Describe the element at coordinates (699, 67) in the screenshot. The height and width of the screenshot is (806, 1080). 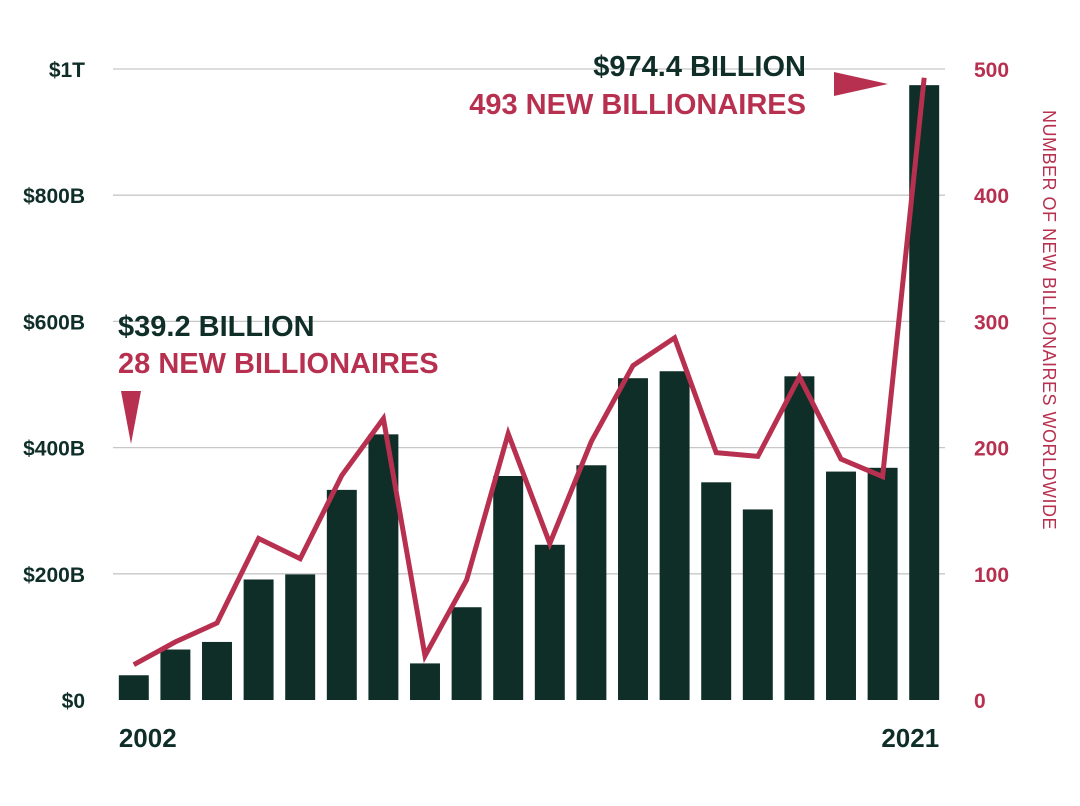
I see `annotation-last-value: $974.4 BILLION` at that location.